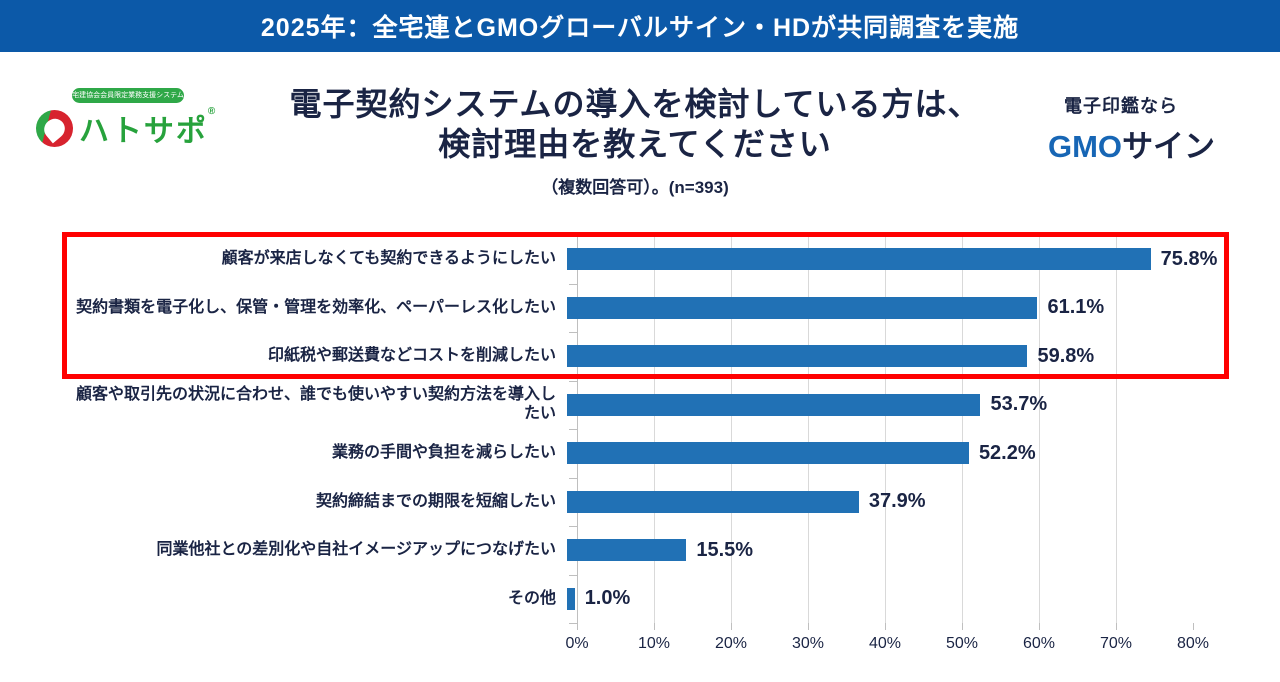  Describe the element at coordinates (654, 643) in the screenshot. I see `x-axis-label: 10%` at that location.